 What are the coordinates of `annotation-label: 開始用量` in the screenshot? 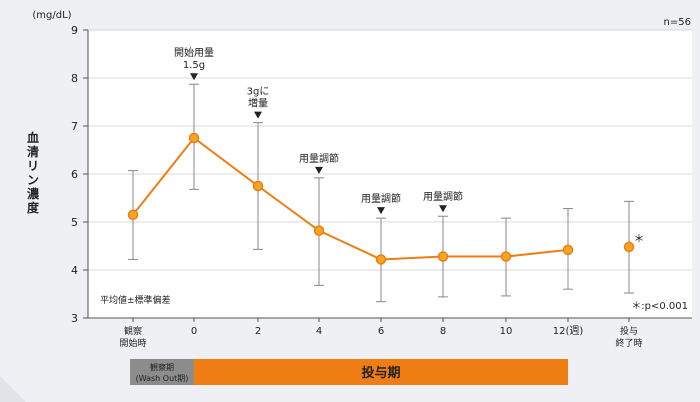 It's located at (194, 52).